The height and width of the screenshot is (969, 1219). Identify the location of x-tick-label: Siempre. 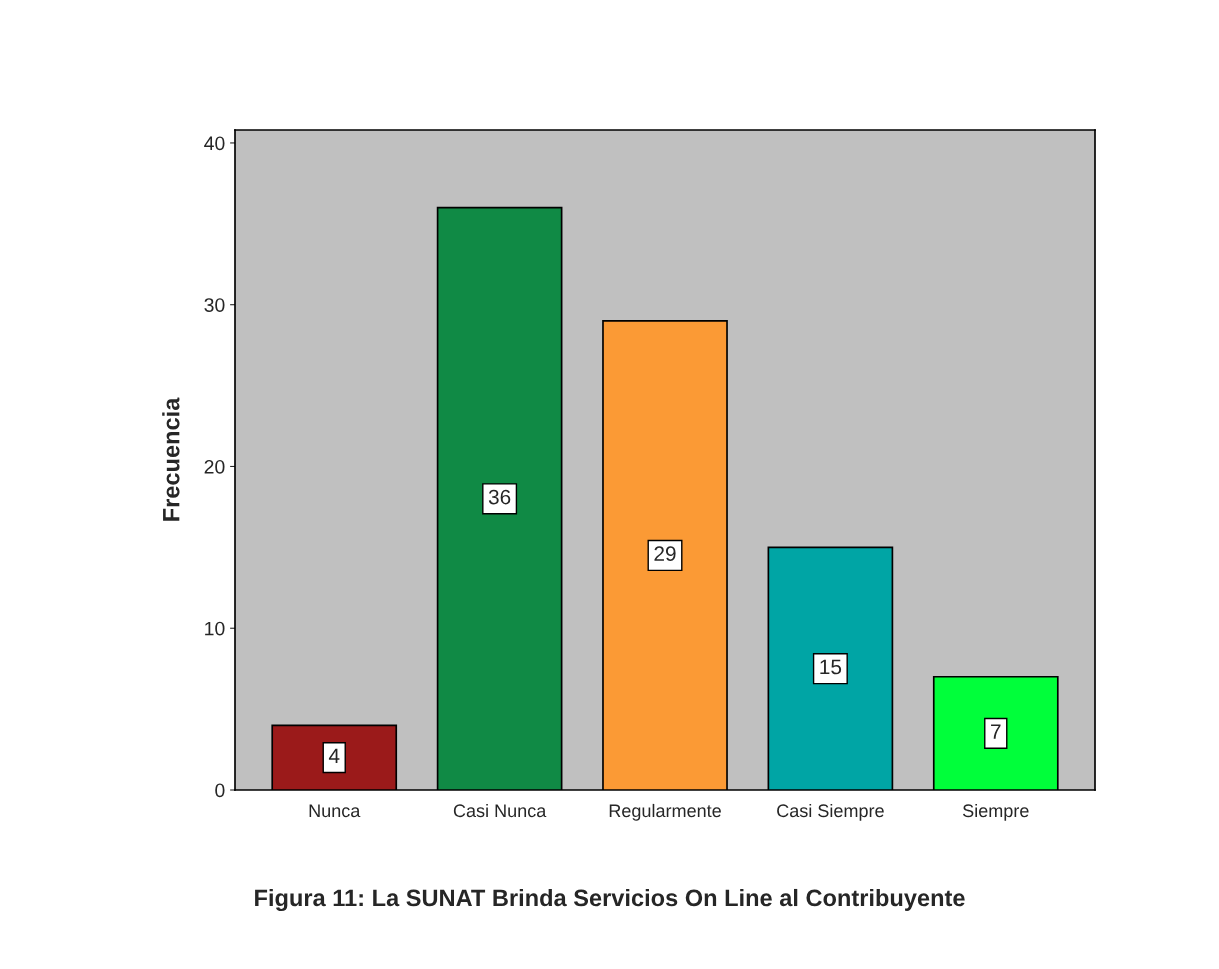
(995, 812).